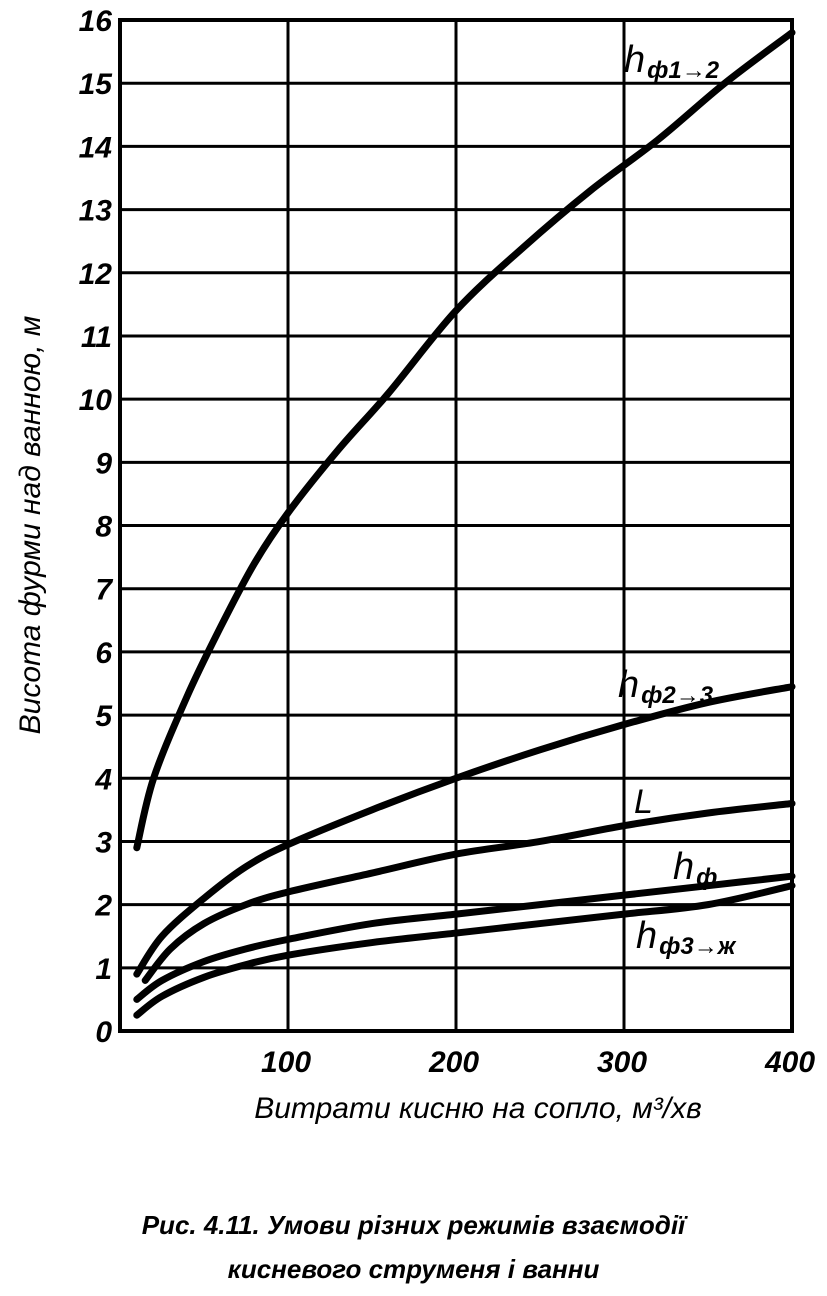 This screenshot has width=827, height=1296. I want to click on y-tick-label: 5, so click(104, 716).